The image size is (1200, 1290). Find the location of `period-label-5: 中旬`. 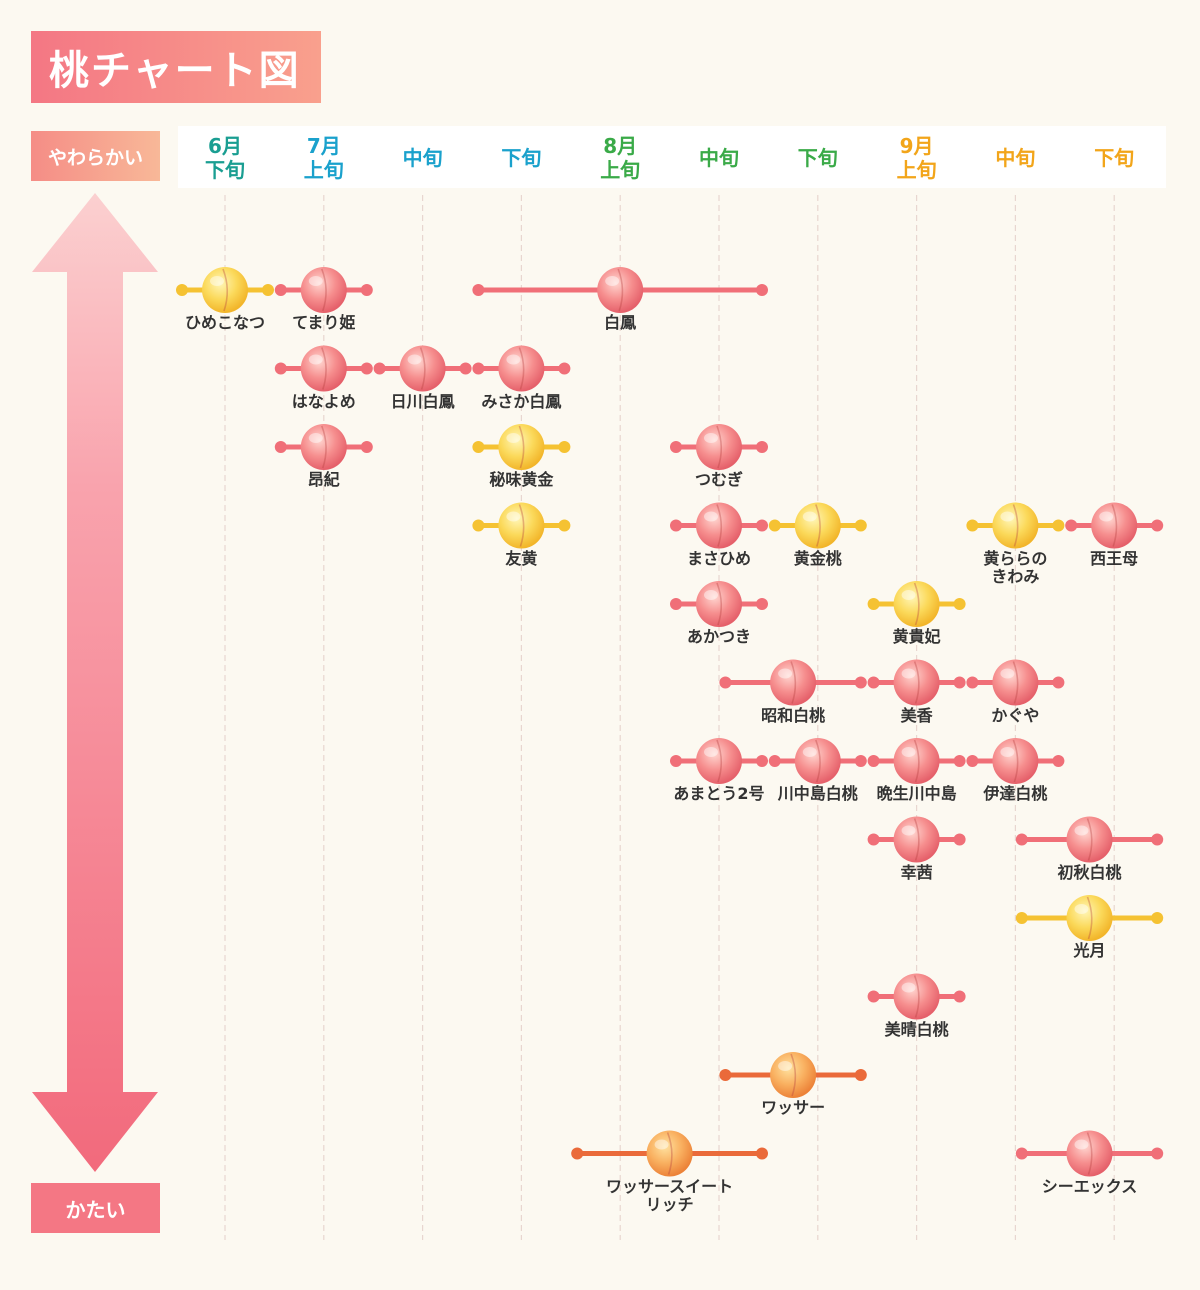

period-label-5: 中旬 is located at coordinates (719, 158).